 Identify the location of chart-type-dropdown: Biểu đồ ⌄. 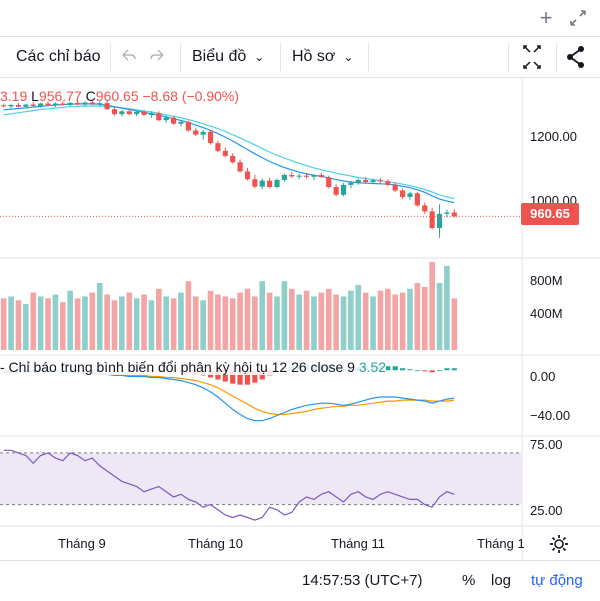
(228, 57).